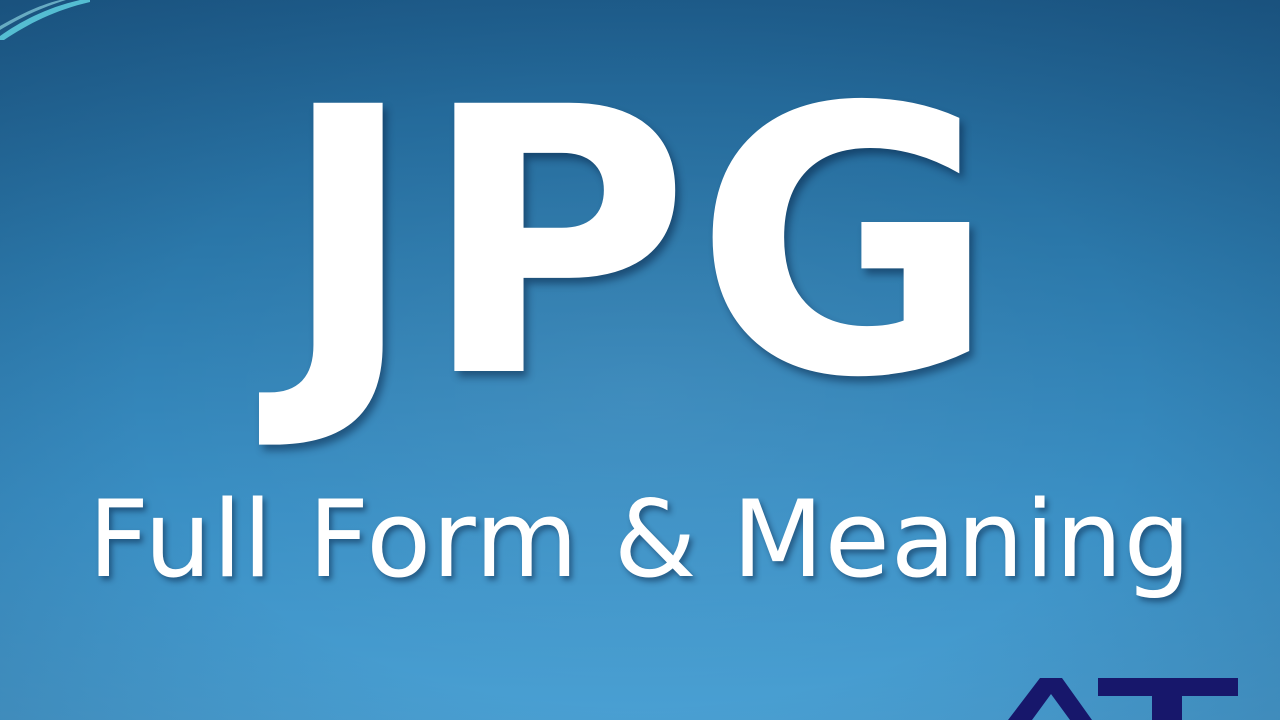 This screenshot has width=1280, height=720. Describe the element at coordinates (1123, 699) in the screenshot. I see `brand-logo-icon` at that location.